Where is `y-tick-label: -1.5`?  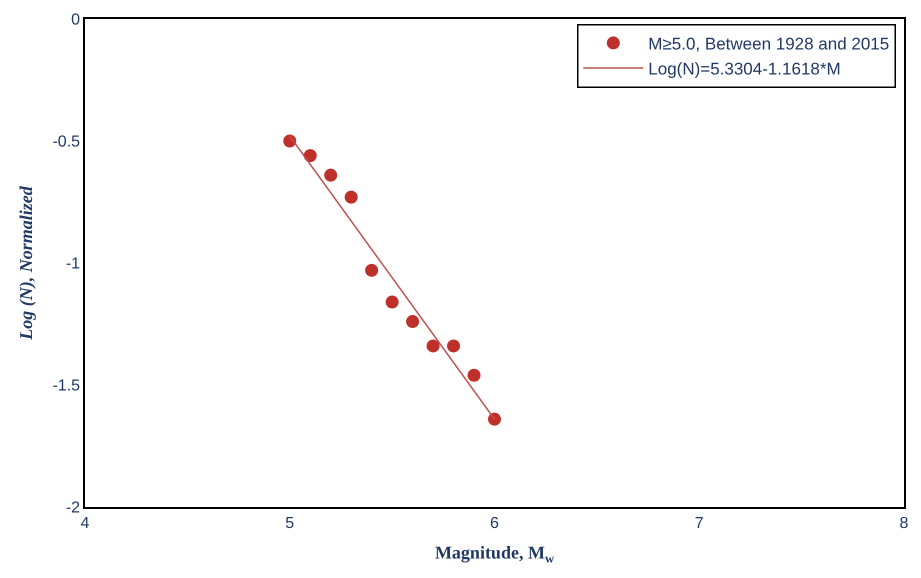
y-tick-label: -1.5 is located at coordinates (66, 386).